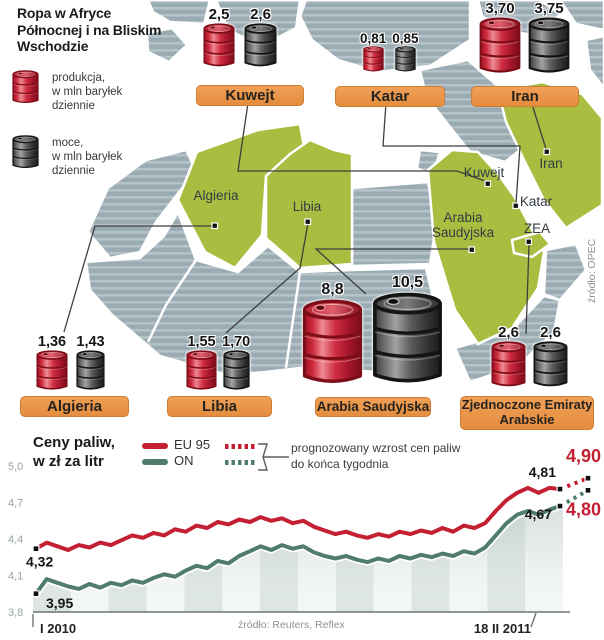 This screenshot has height=640, width=604. Describe the element at coordinates (15, 577) in the screenshot. I see `y-tick-label: 4,1` at that location.